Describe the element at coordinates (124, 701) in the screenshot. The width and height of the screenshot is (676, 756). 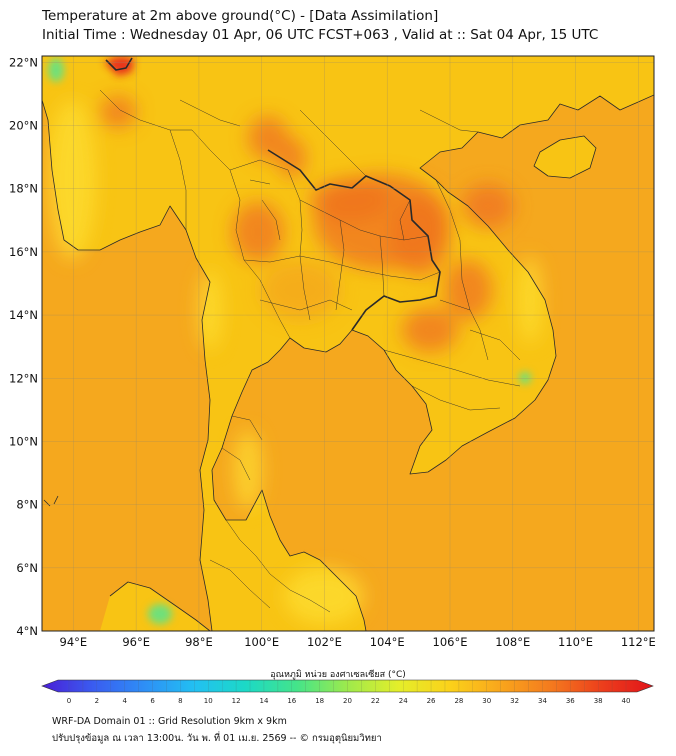
I see `colorbar-tick-label: 4` at that location.